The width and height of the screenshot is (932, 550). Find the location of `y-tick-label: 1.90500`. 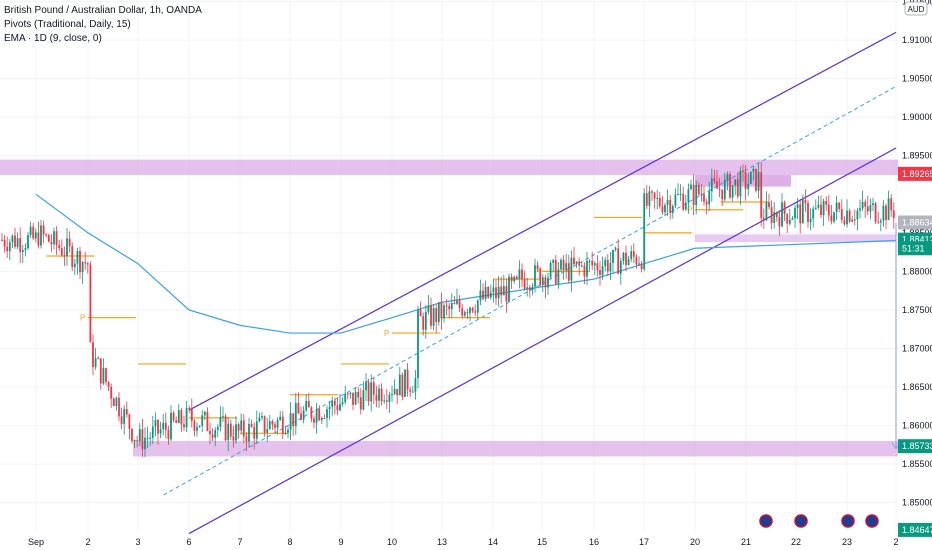

y-tick-label: 1.90500 is located at coordinates (917, 79).